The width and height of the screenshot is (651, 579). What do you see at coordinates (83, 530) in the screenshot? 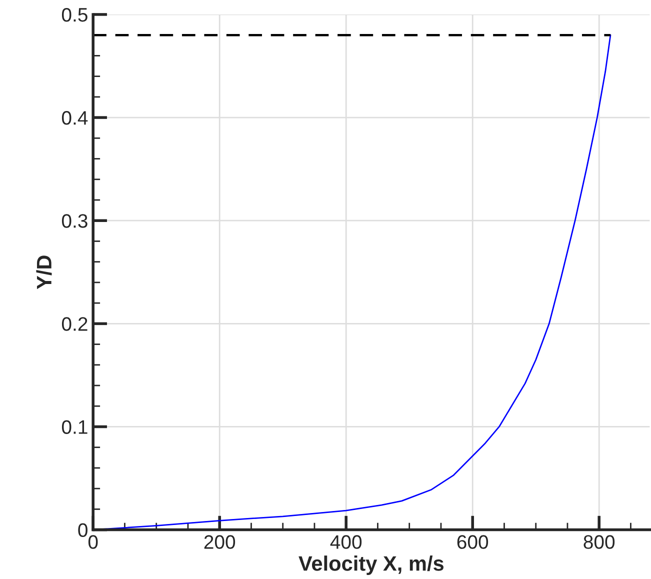
I see `y-tick-label: 0` at bounding box center [83, 530].